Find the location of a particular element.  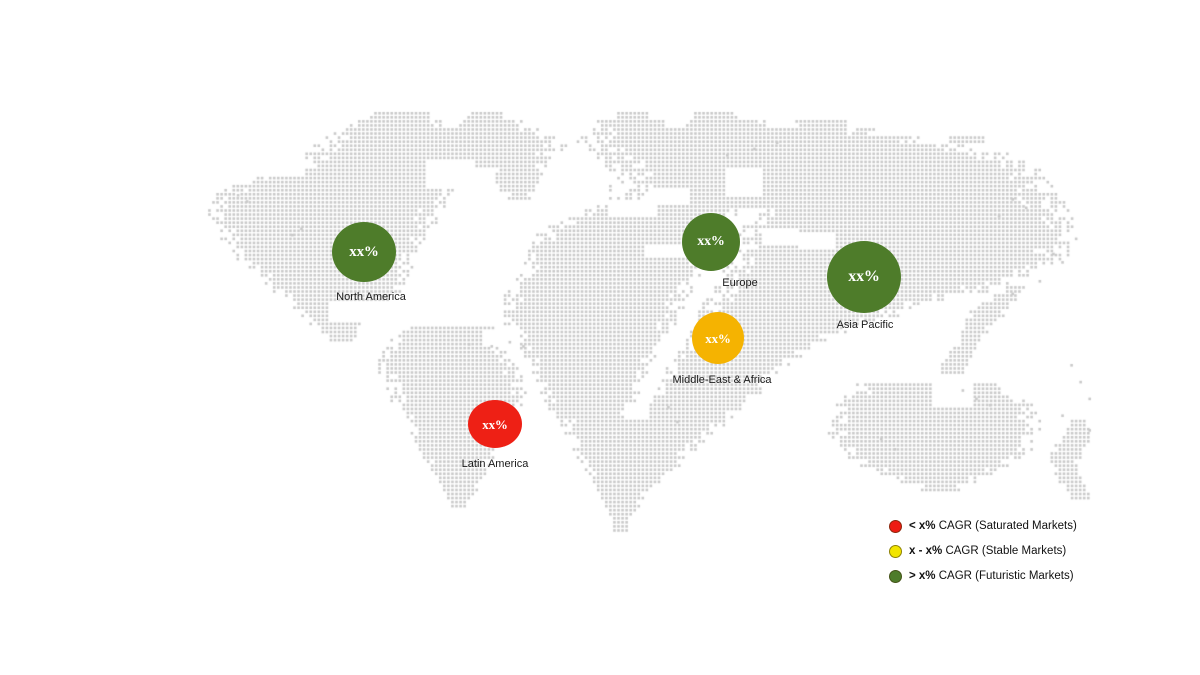

region-bubble-latin-america: xx% is located at coordinates (495, 424).